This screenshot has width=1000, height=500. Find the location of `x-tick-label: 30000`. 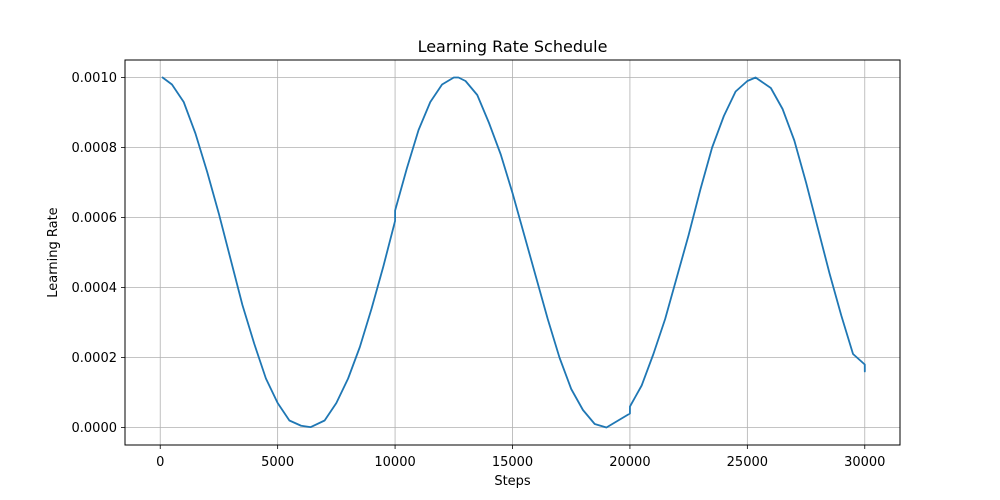

x-tick-label: 30000 is located at coordinates (864, 462).